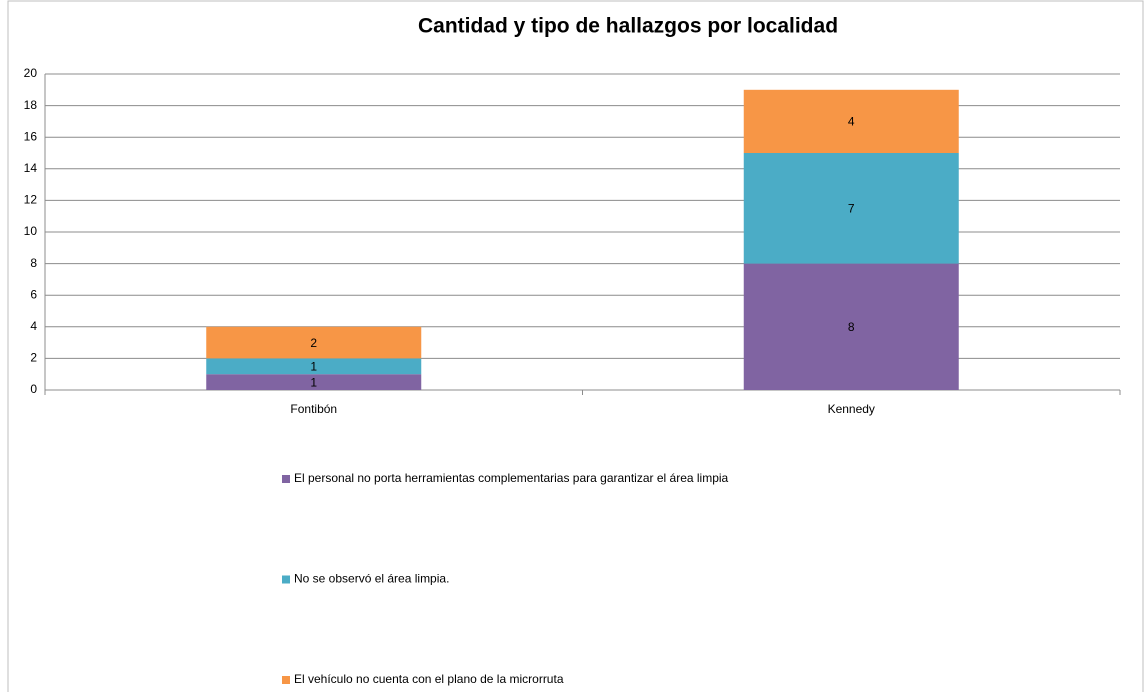 This screenshot has height=697, width=1144. What do you see at coordinates (31, 73) in the screenshot?
I see `y-tick-label: 20` at bounding box center [31, 73].